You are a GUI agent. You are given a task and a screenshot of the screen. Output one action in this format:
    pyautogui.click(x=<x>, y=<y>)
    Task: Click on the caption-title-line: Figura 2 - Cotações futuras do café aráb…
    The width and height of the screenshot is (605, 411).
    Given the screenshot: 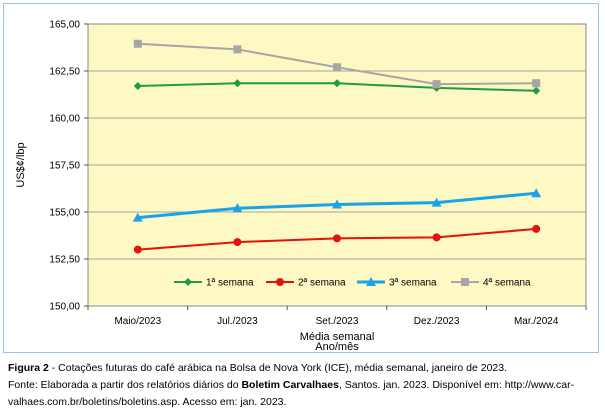 What is the action you would take?
    pyautogui.click(x=304, y=368)
    